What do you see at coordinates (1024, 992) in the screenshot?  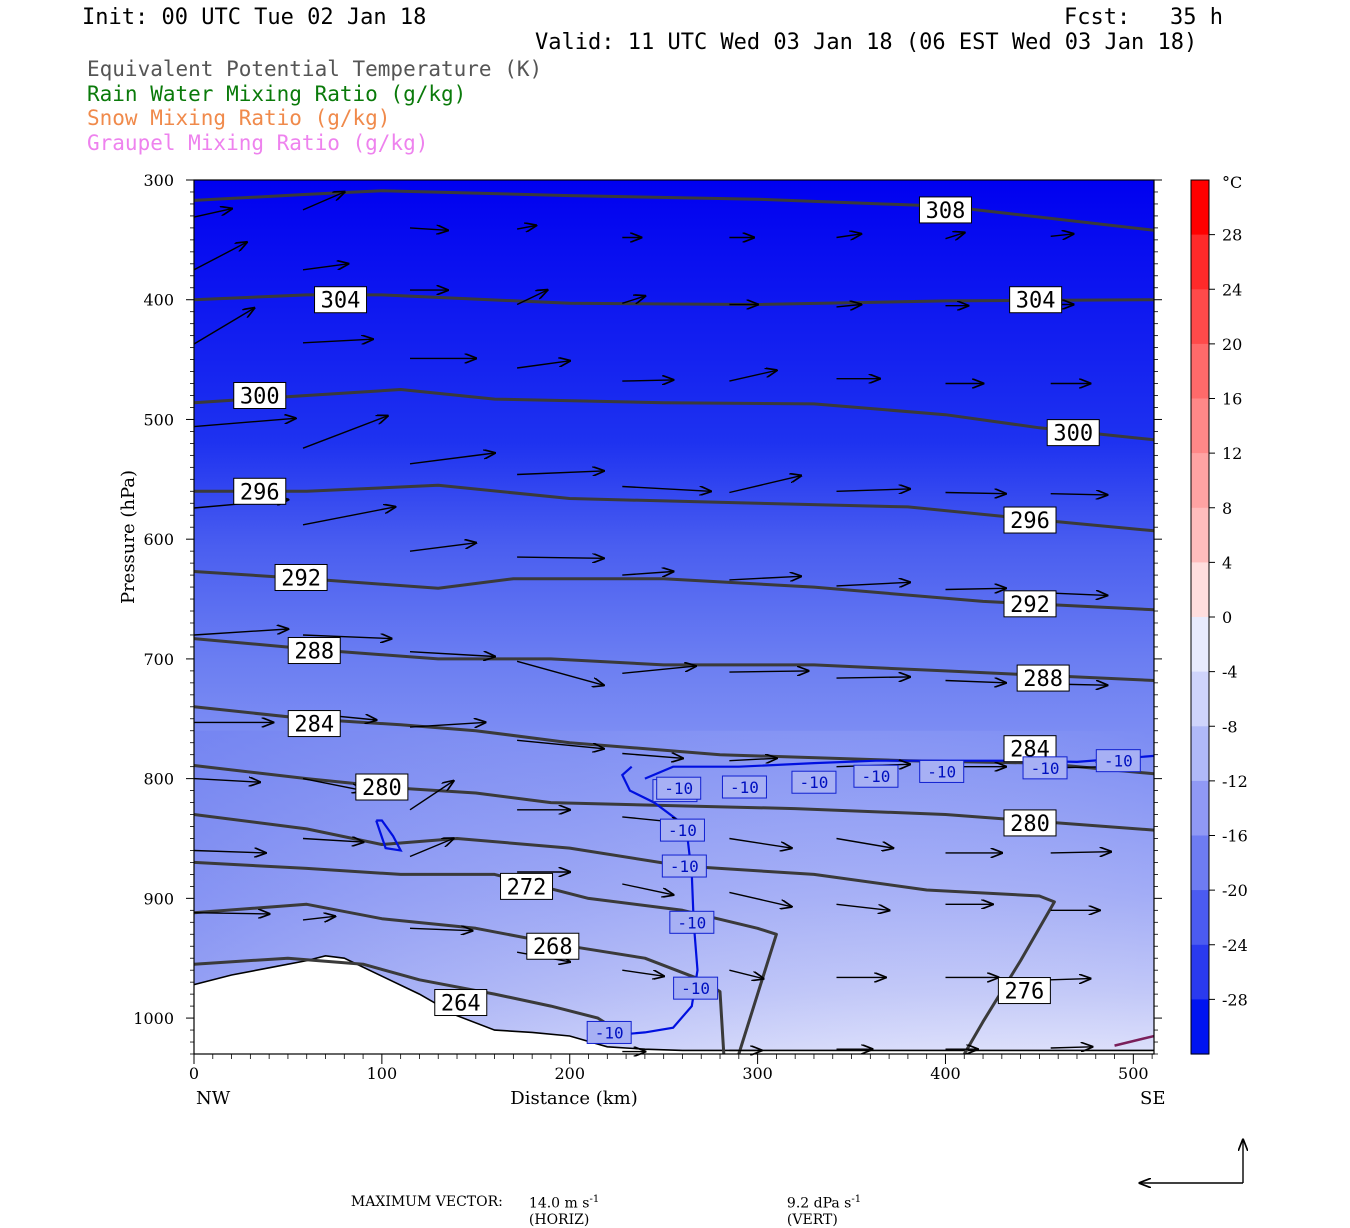 I see `theta-e-label: 276` at bounding box center [1024, 992].